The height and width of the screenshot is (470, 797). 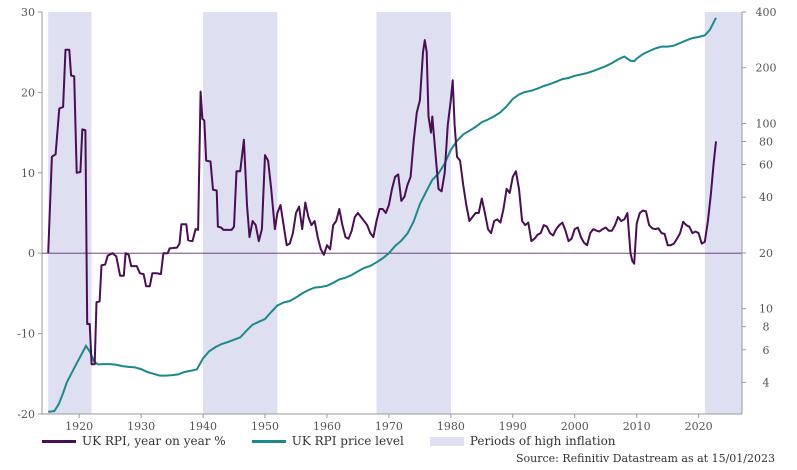 I want to click on x-tick-label-2020: 2020, so click(x=699, y=426).